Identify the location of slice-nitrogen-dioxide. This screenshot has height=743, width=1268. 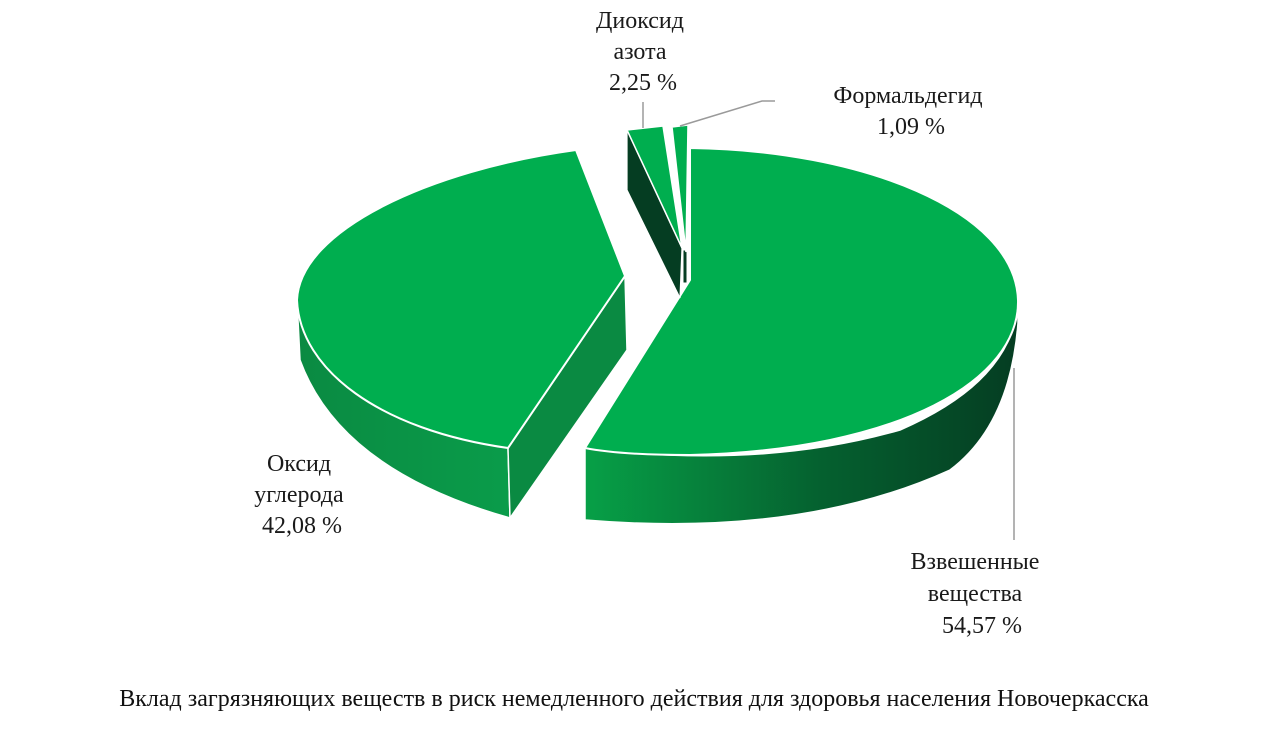
(654, 212).